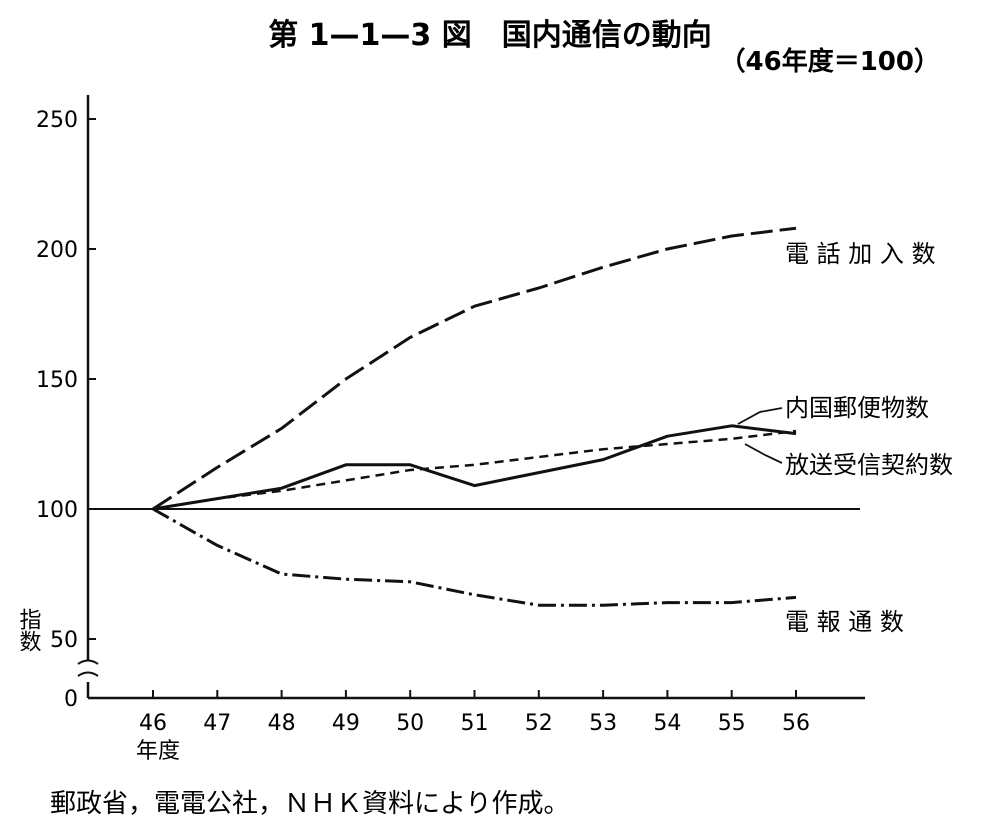 This screenshot has height=831, width=993. What do you see at coordinates (844, 622) in the screenshot?
I see `series-label: 電 報 通 数` at bounding box center [844, 622].